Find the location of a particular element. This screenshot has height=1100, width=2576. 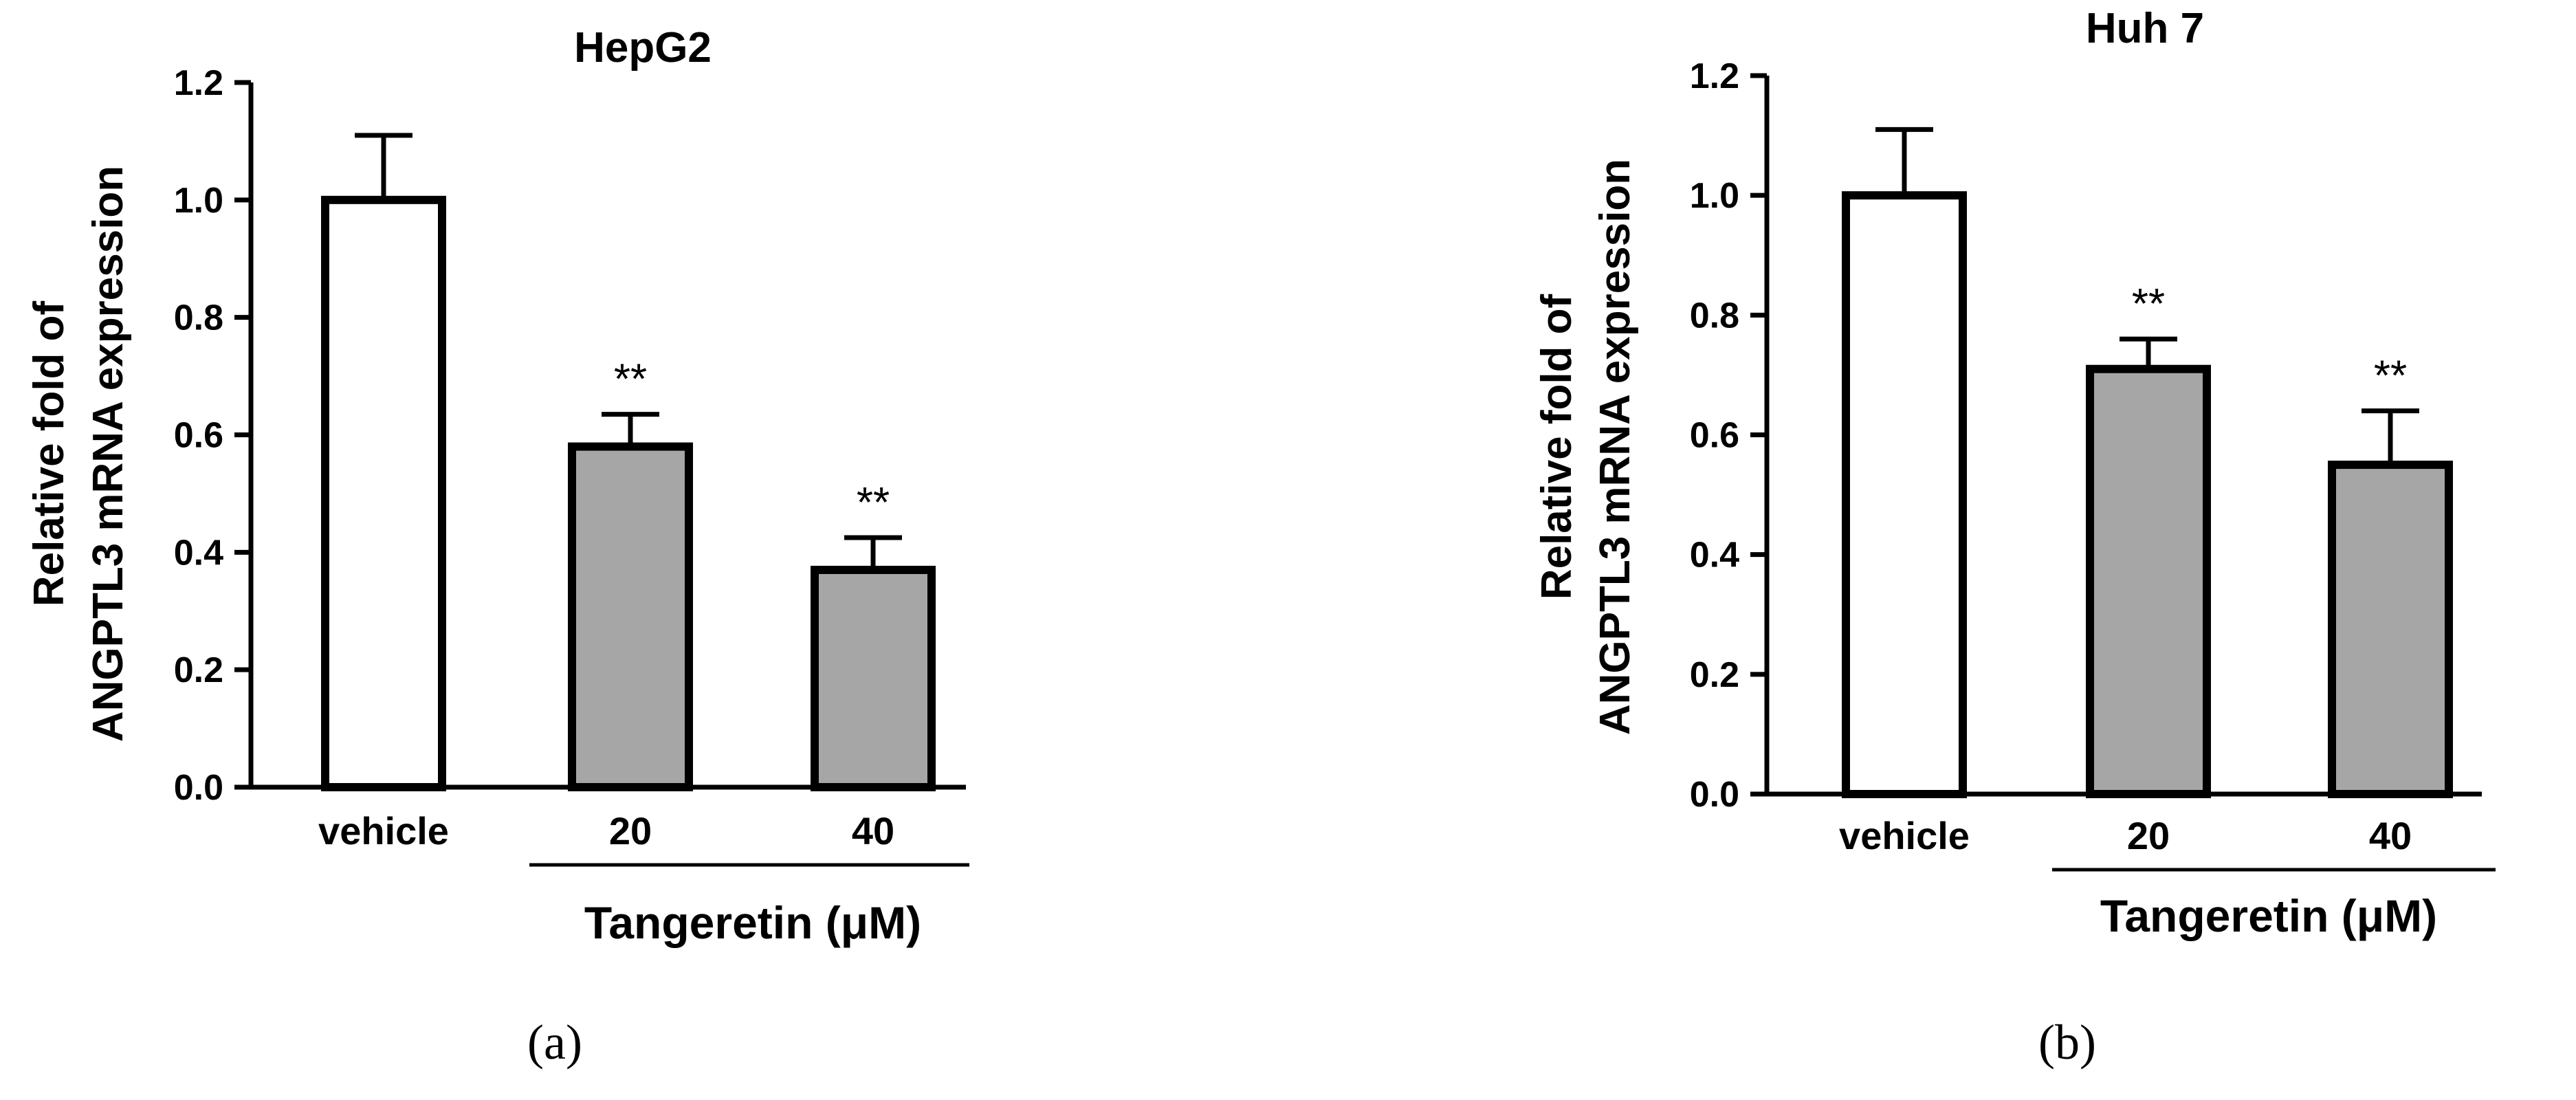

chart-title: Huh 7 is located at coordinates (2145, 28).